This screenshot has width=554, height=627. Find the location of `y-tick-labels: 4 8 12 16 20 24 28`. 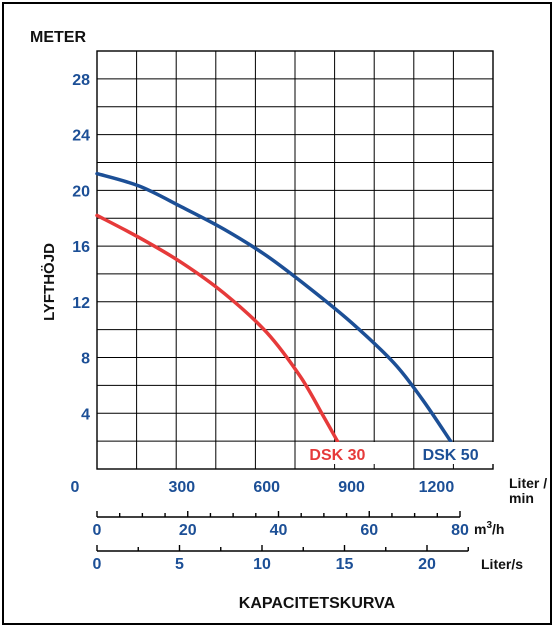

y-tick-labels: 4 8 12 16 20 24 28 is located at coordinates (81, 247).